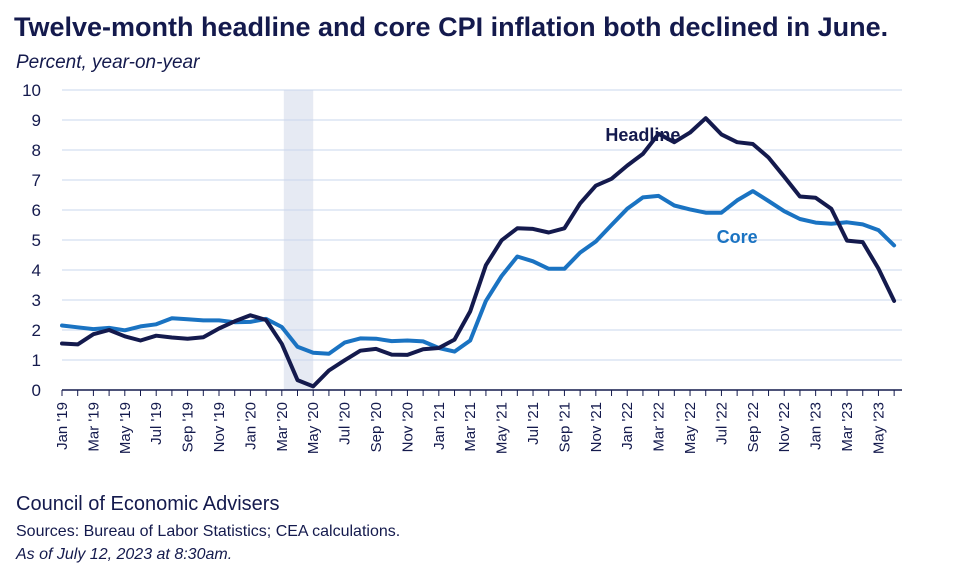 The height and width of the screenshot is (576, 975). I want to click on x-tick-label: Sep '20, so click(376, 427).